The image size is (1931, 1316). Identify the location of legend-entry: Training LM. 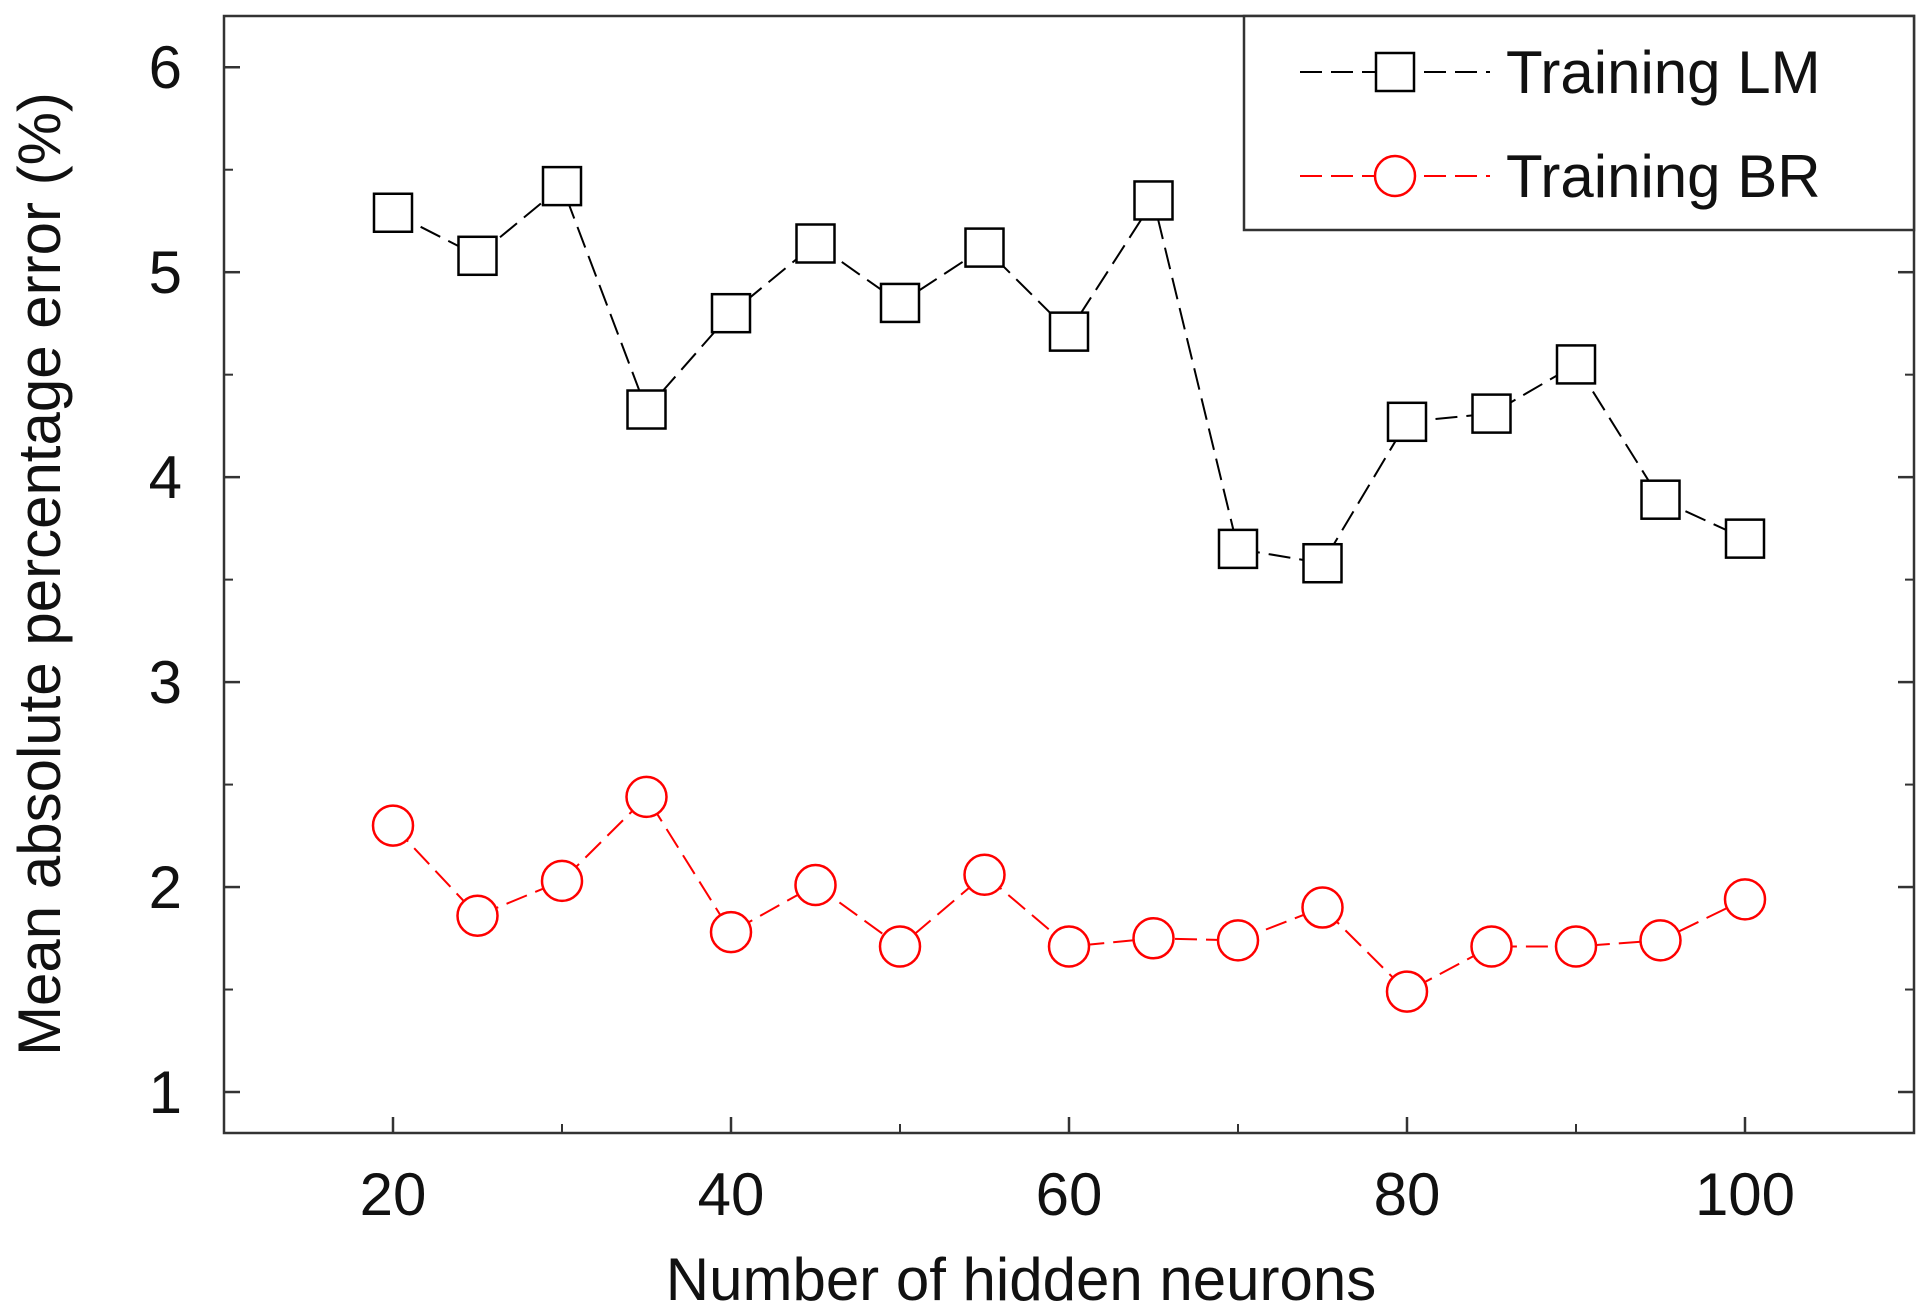
(1560, 72).